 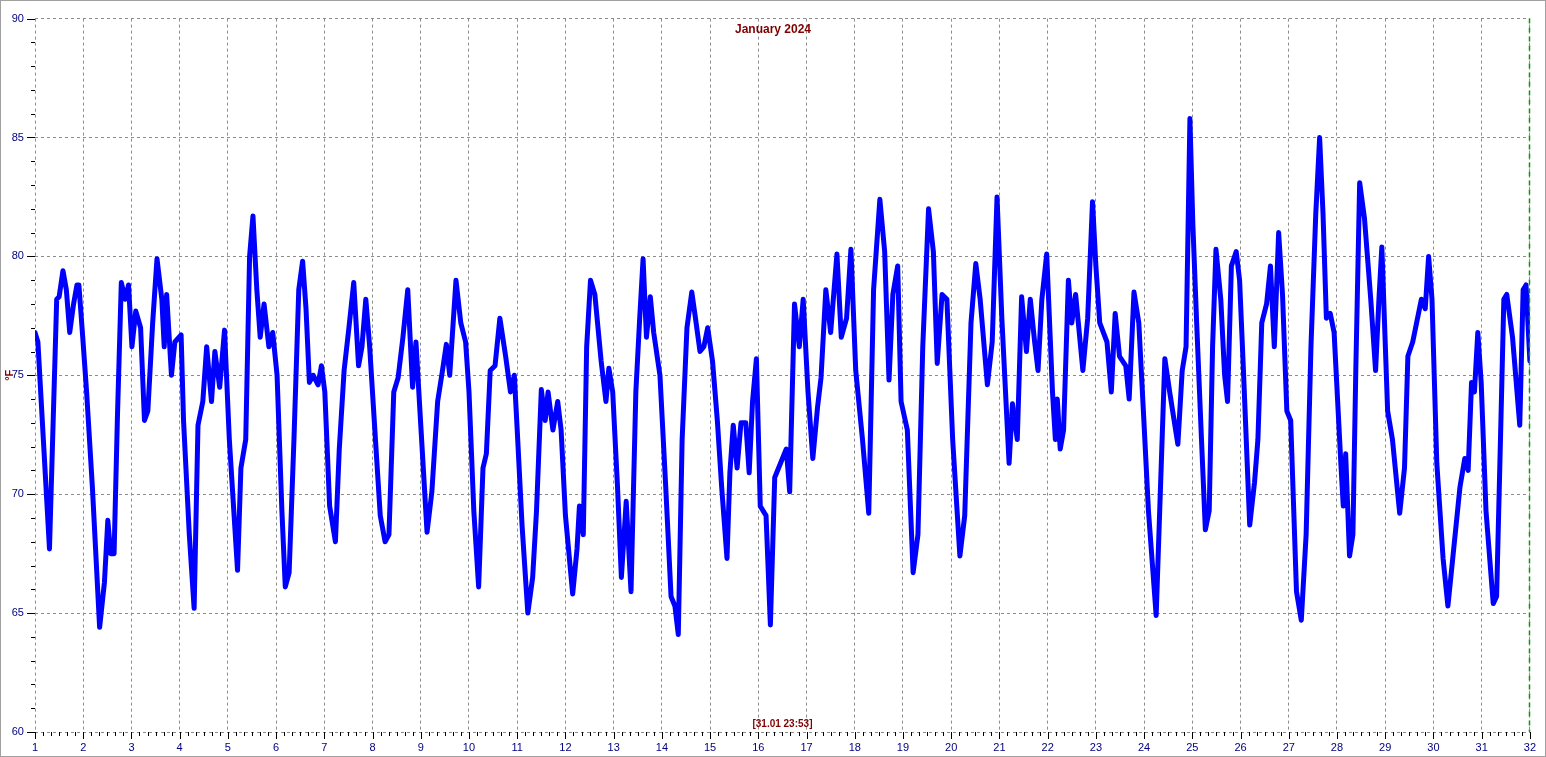 I want to click on x-tick-label: 7, so click(x=324, y=746).